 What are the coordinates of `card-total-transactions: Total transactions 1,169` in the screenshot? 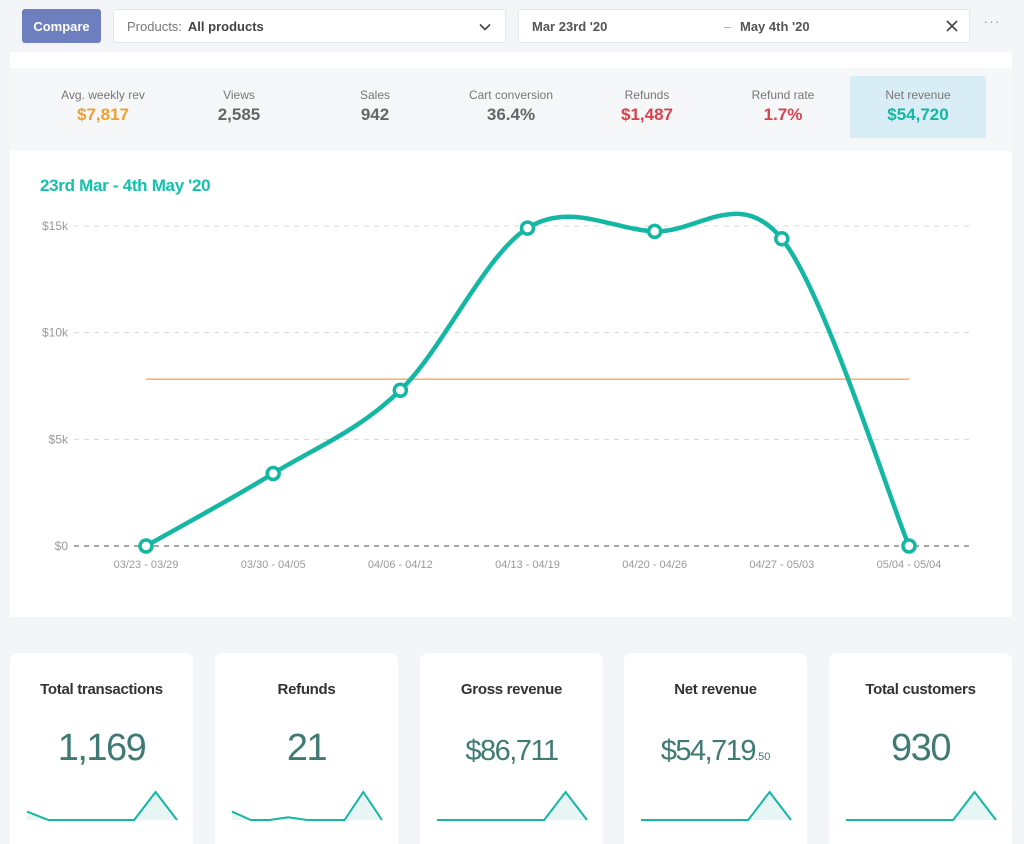 It's located at (101, 748).